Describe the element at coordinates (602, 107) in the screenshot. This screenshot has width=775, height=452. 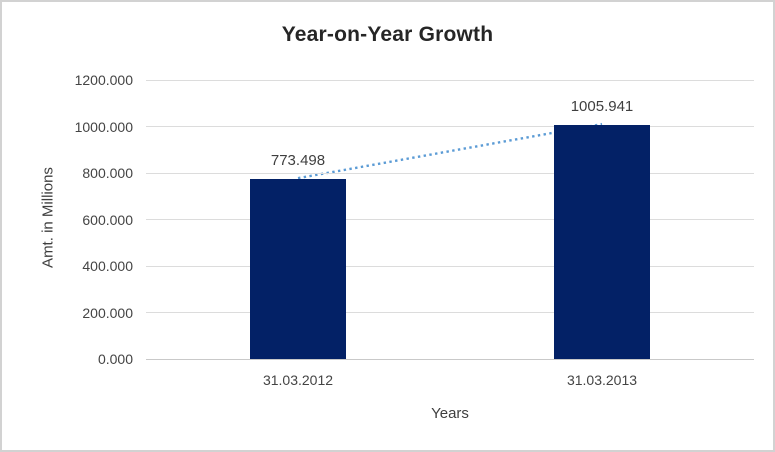
I see `bar-data-label: 1005.941` at that location.